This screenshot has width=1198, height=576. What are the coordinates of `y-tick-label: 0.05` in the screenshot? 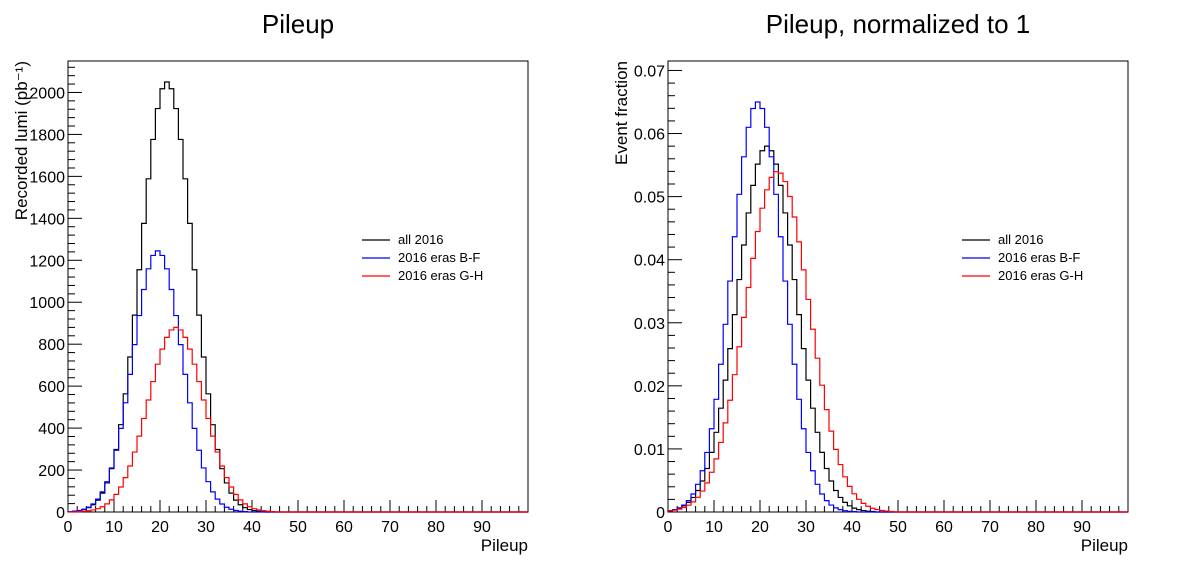 It's located at (649, 198).